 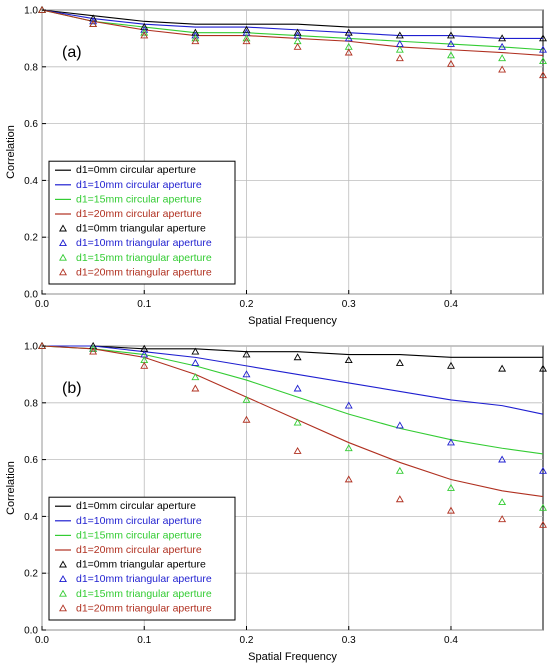 I want to click on legend-entry: d1=0mm circular aperture, so click(x=136, y=506).